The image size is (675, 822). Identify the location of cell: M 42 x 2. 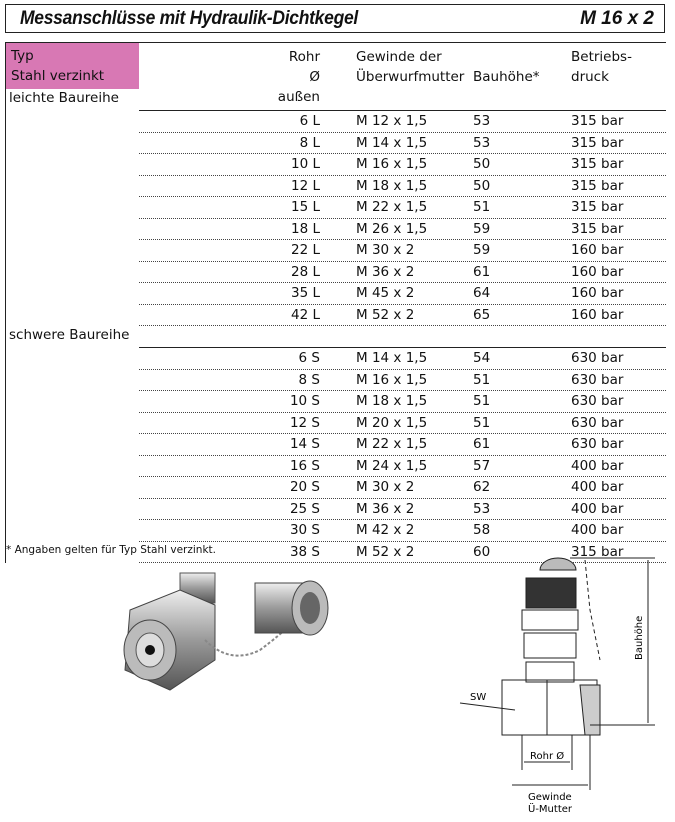
(385, 530).